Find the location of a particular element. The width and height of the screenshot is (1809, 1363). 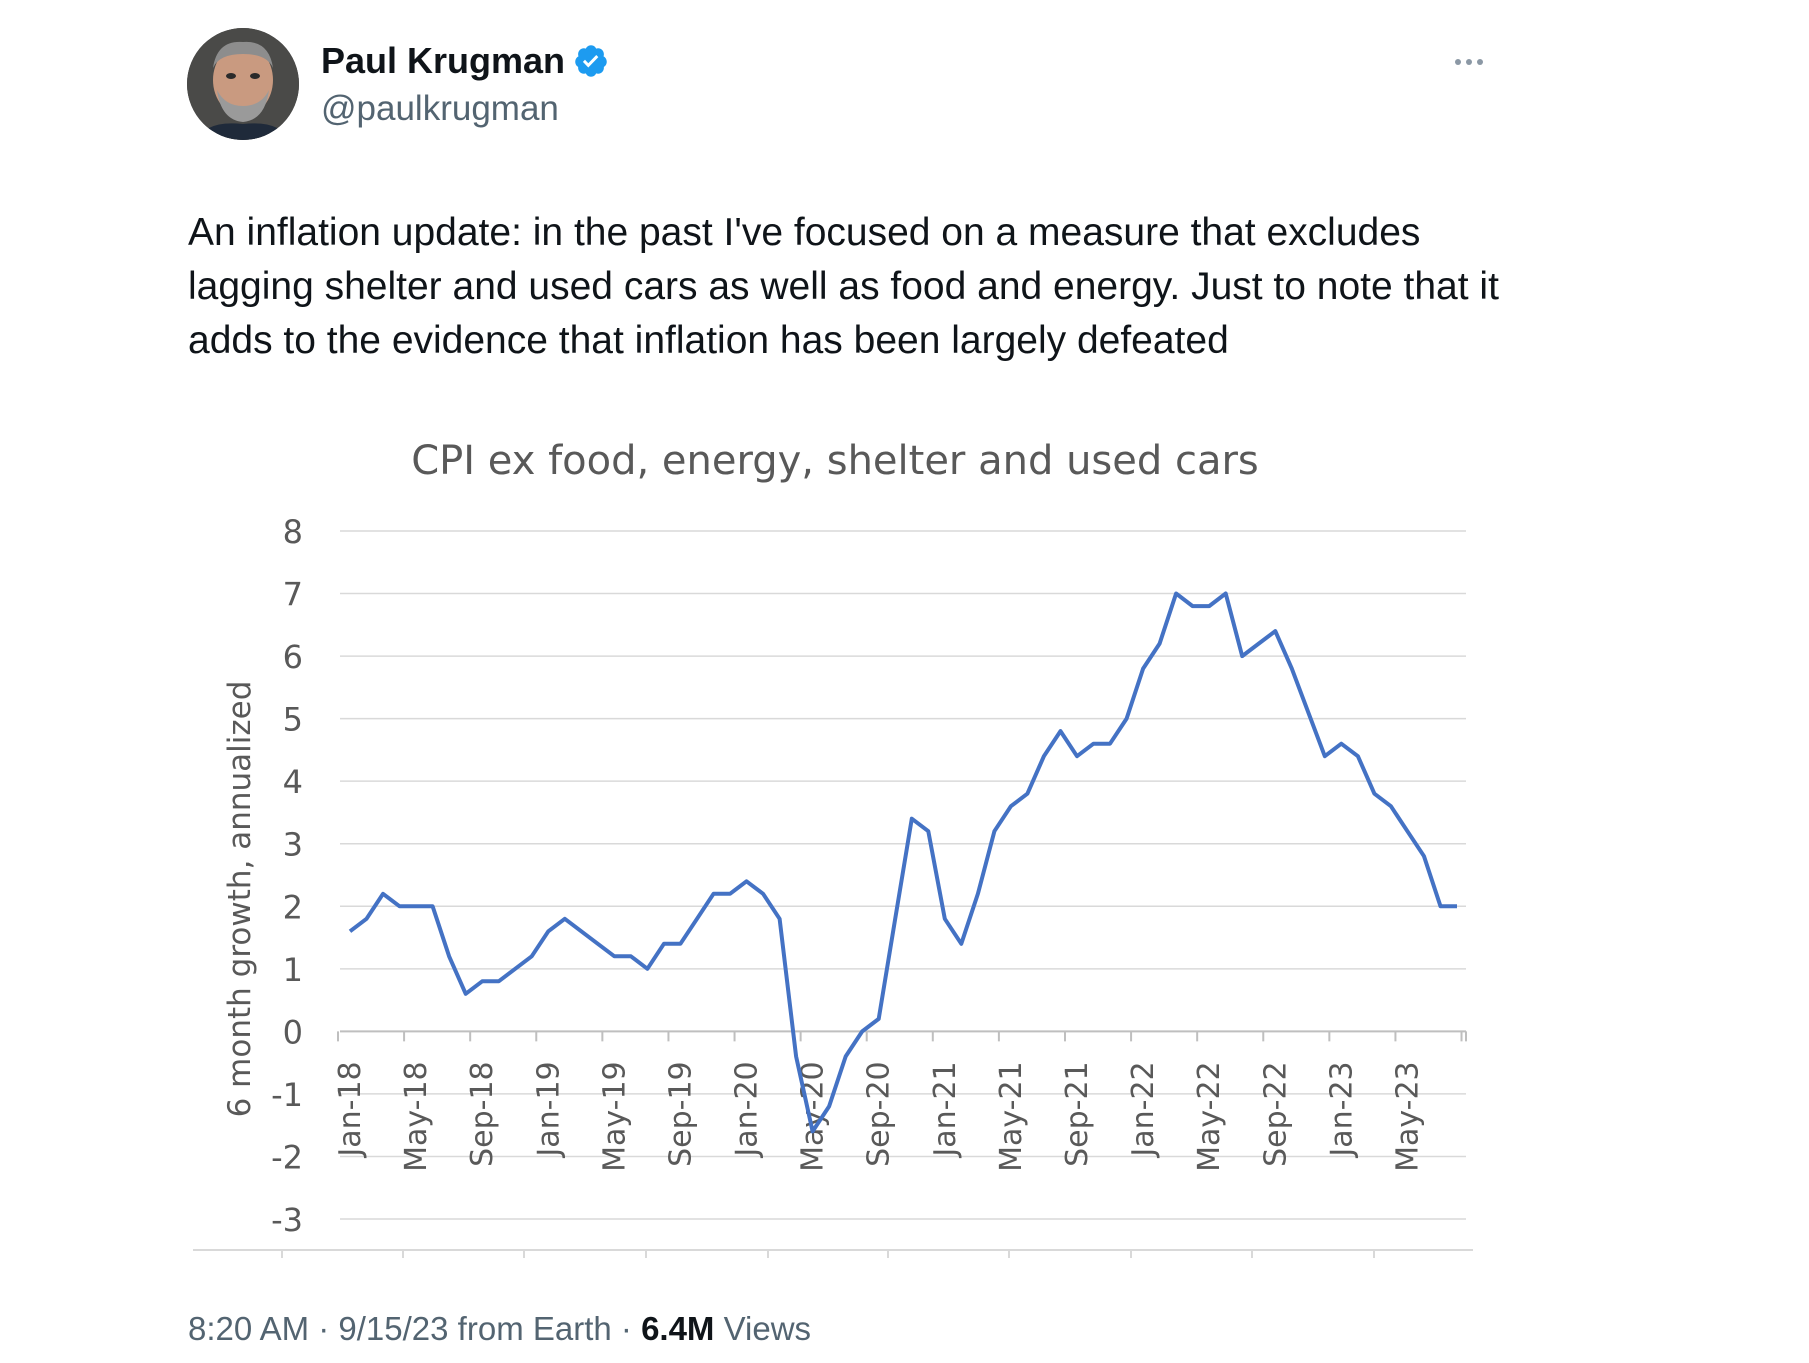

y-tick-label: -1 is located at coordinates (287, 1095).